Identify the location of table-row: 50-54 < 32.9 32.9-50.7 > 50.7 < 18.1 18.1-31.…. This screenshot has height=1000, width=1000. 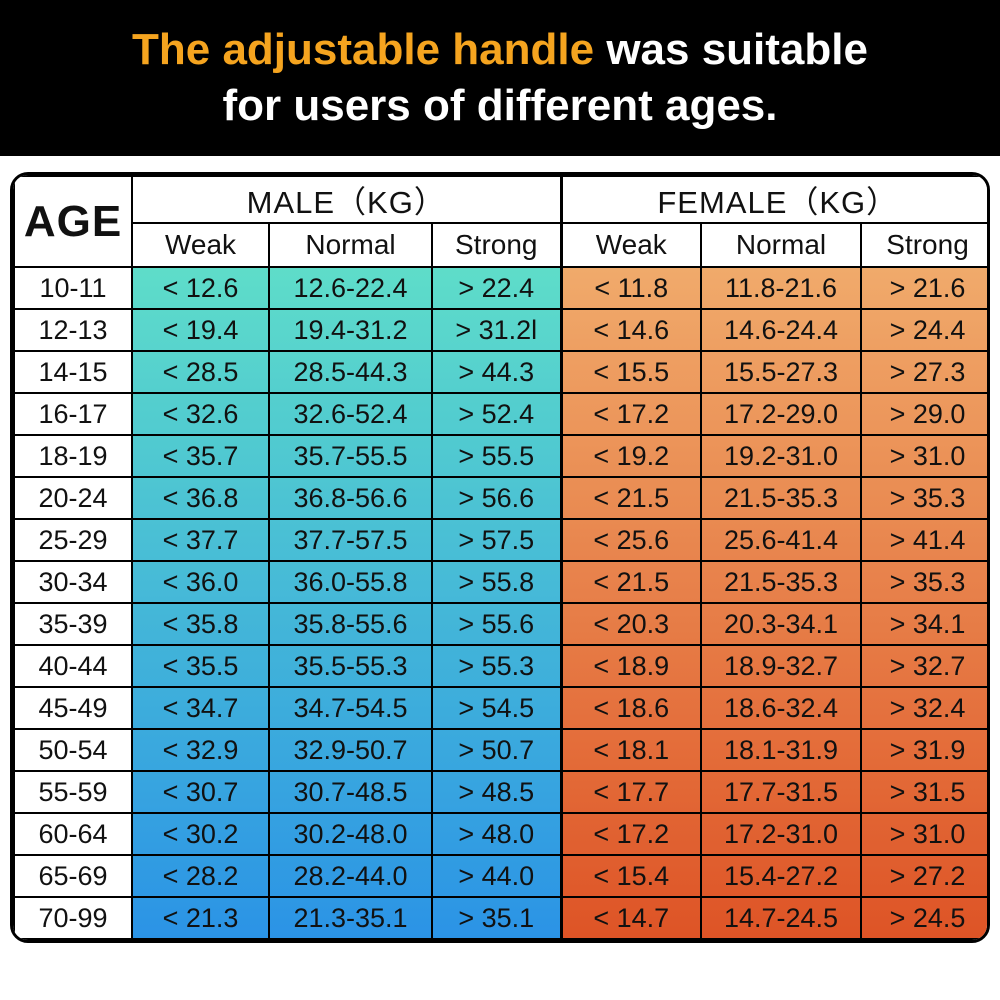
(500, 750).